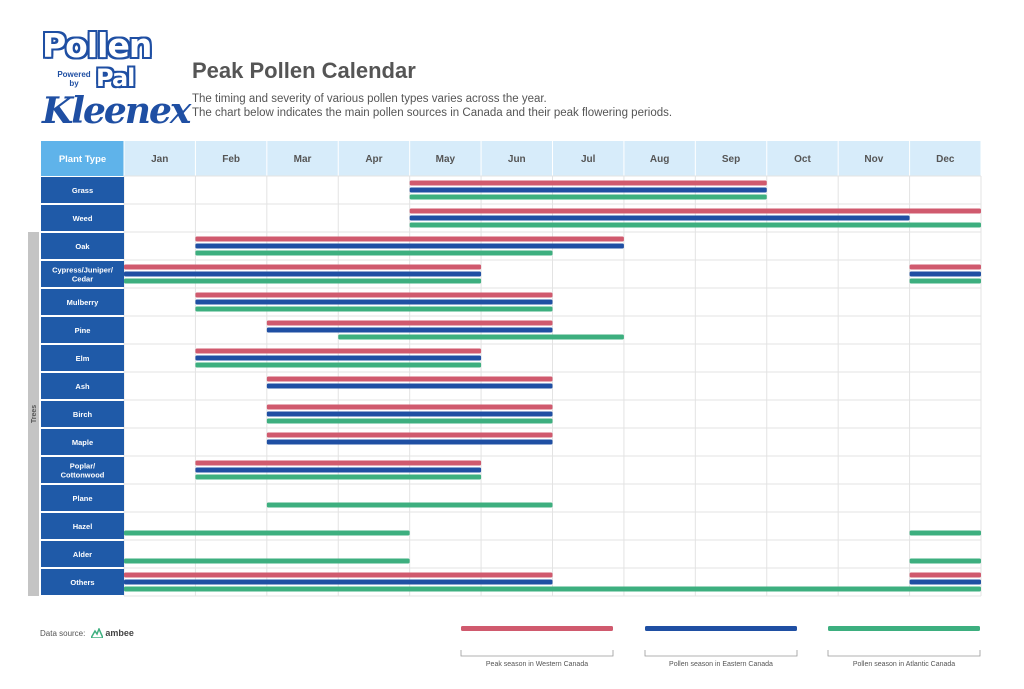 The image size is (1024, 689). I want to click on logo-word-pal: Pal, so click(115, 78).